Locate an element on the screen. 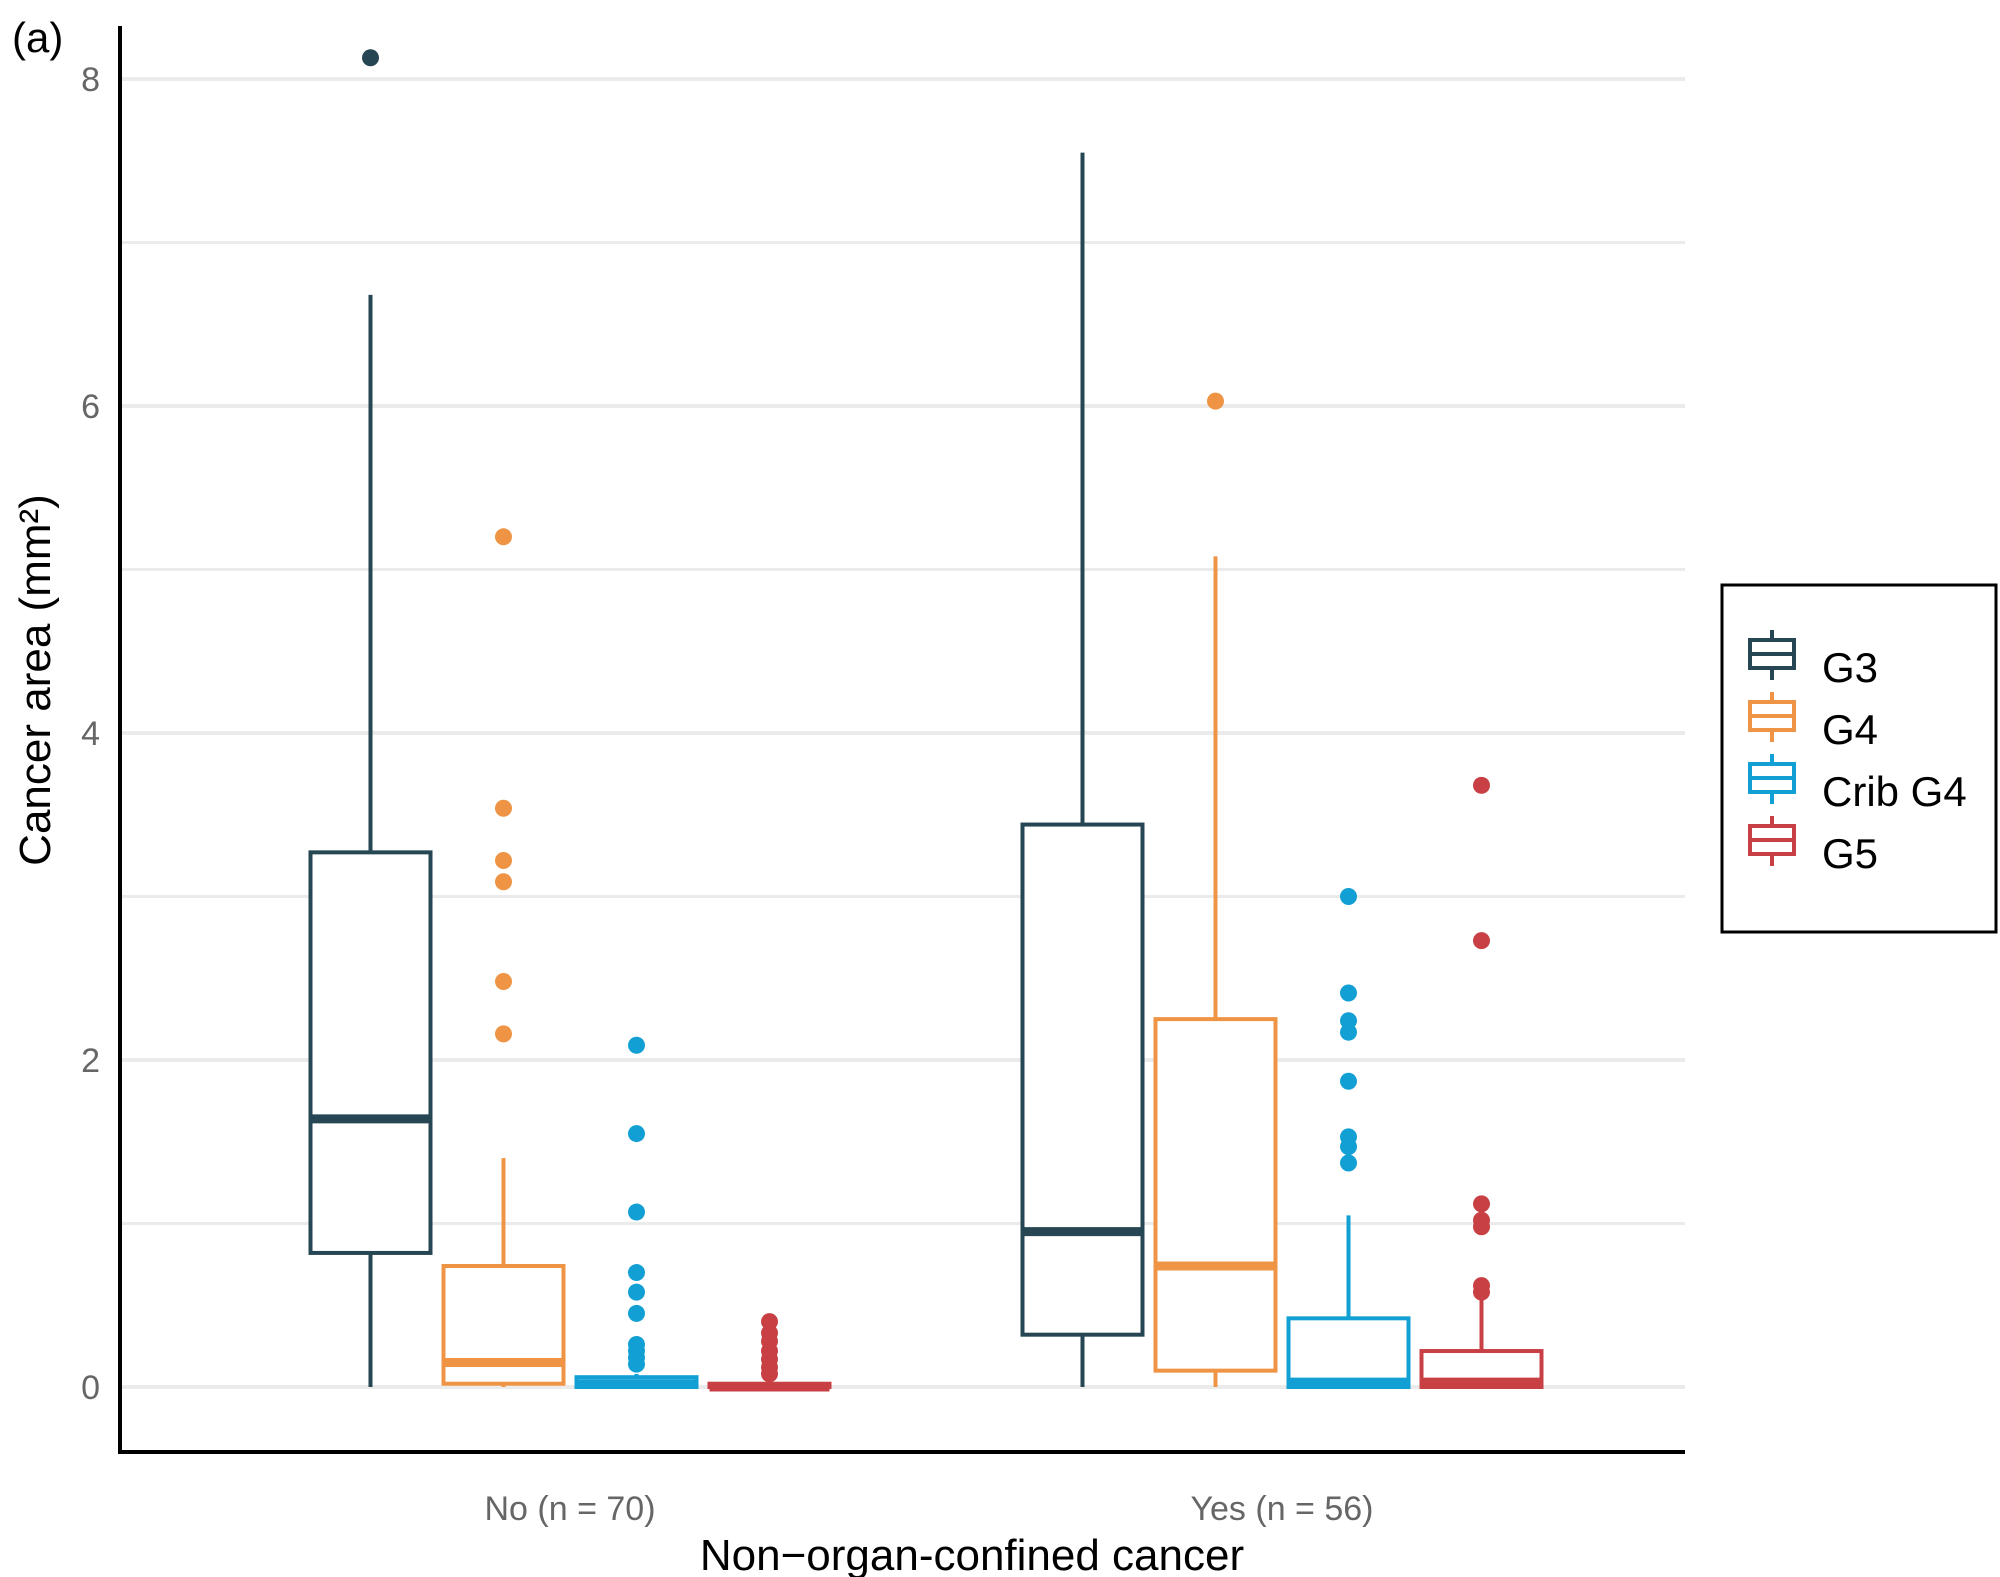  legend-item: G4 is located at coordinates (1813, 722).